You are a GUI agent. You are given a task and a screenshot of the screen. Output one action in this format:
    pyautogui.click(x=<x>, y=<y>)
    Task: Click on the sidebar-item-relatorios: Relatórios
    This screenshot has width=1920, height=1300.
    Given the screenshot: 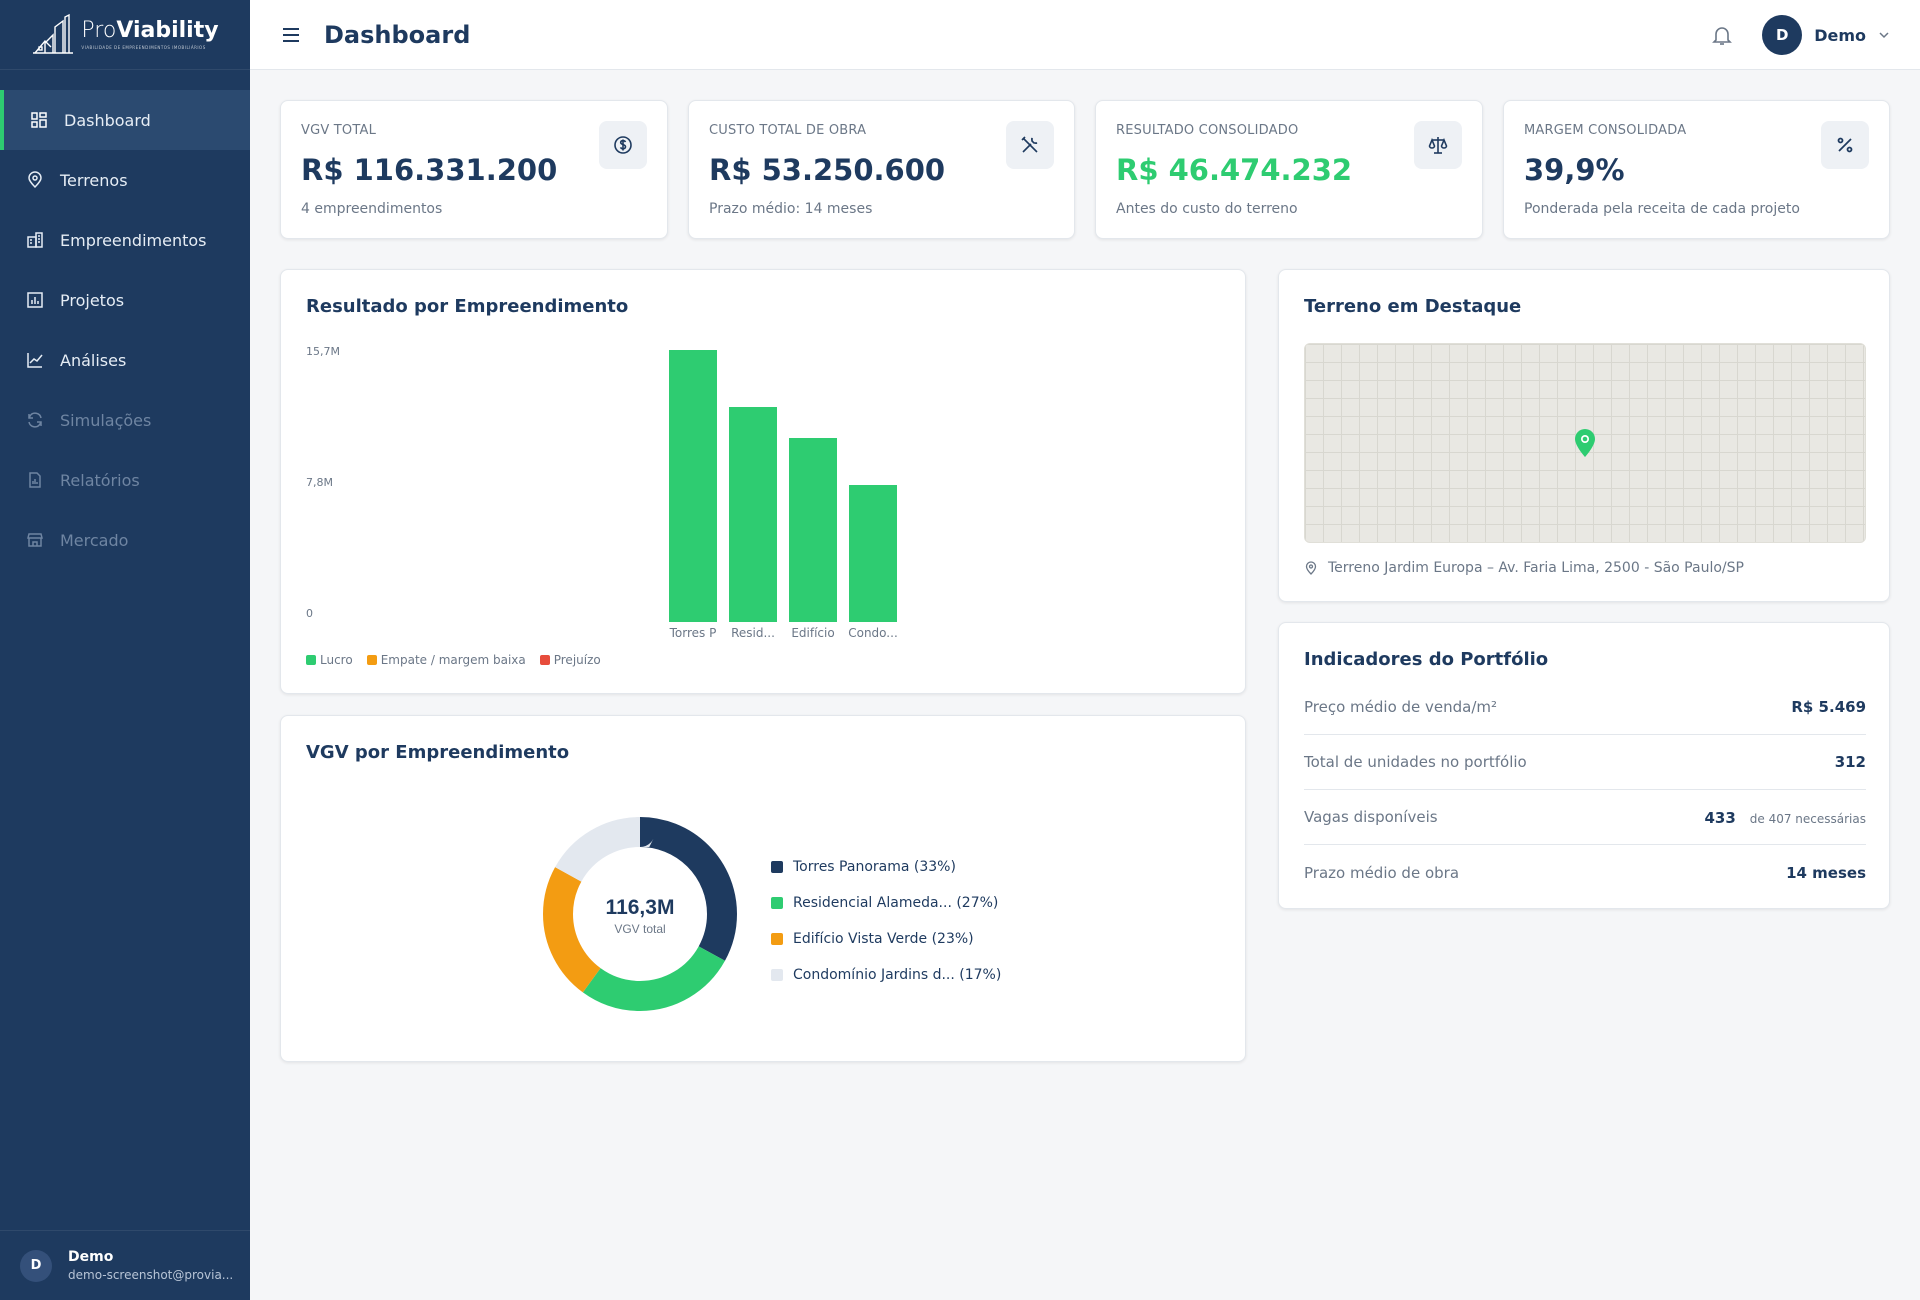 What is the action you would take?
    pyautogui.click(x=125, y=480)
    